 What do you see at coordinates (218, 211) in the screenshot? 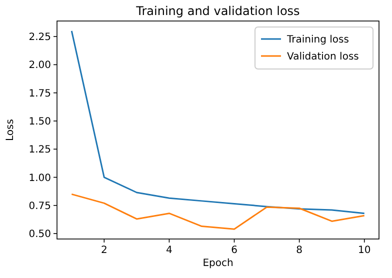
I see `line-series` at bounding box center [218, 211].